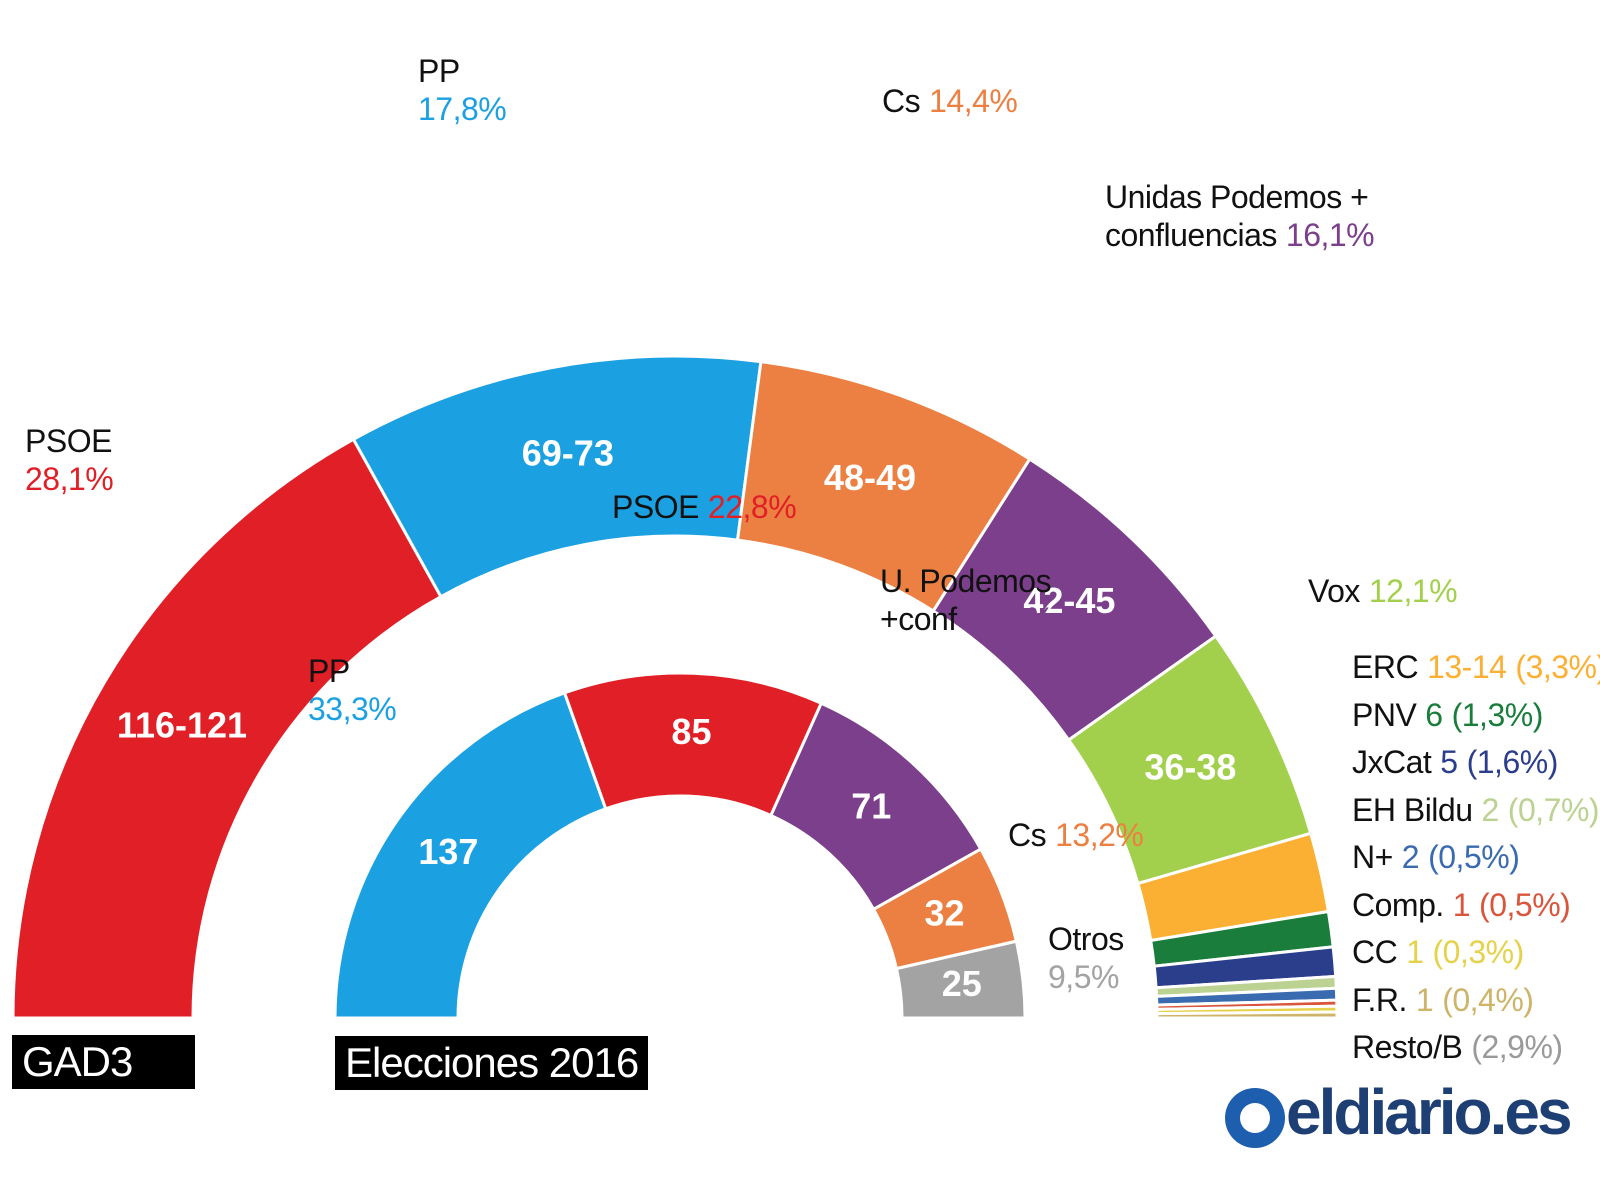 This screenshot has height=1200, width=1600. Describe the element at coordinates (1083, 977) in the screenshot. I see `party-percent: 9,5%` at that location.